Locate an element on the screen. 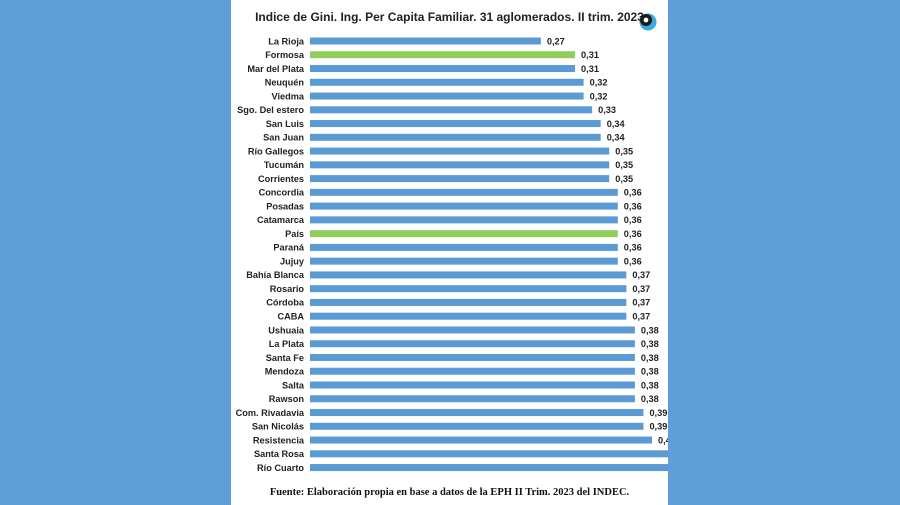 Image resolution: width=900 pixels, height=505 pixels. category-label: Corrientes is located at coordinates (281, 179).